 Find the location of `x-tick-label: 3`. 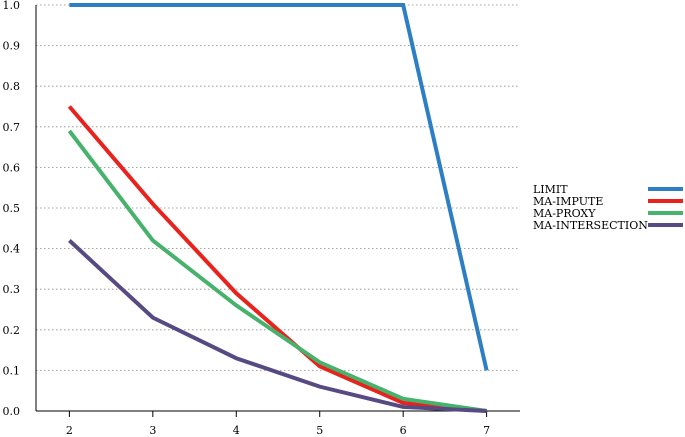

x-tick-label: 3 is located at coordinates (152, 430).